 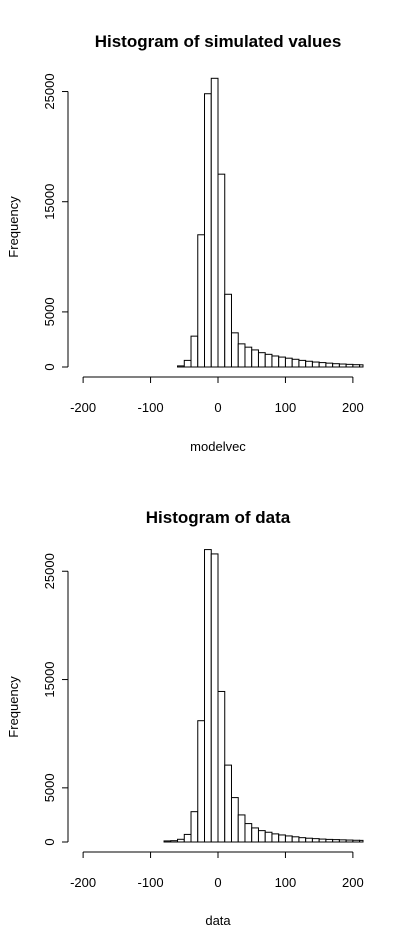 What do you see at coordinates (218, 920) in the screenshot?
I see `x-axis-label: data` at bounding box center [218, 920].